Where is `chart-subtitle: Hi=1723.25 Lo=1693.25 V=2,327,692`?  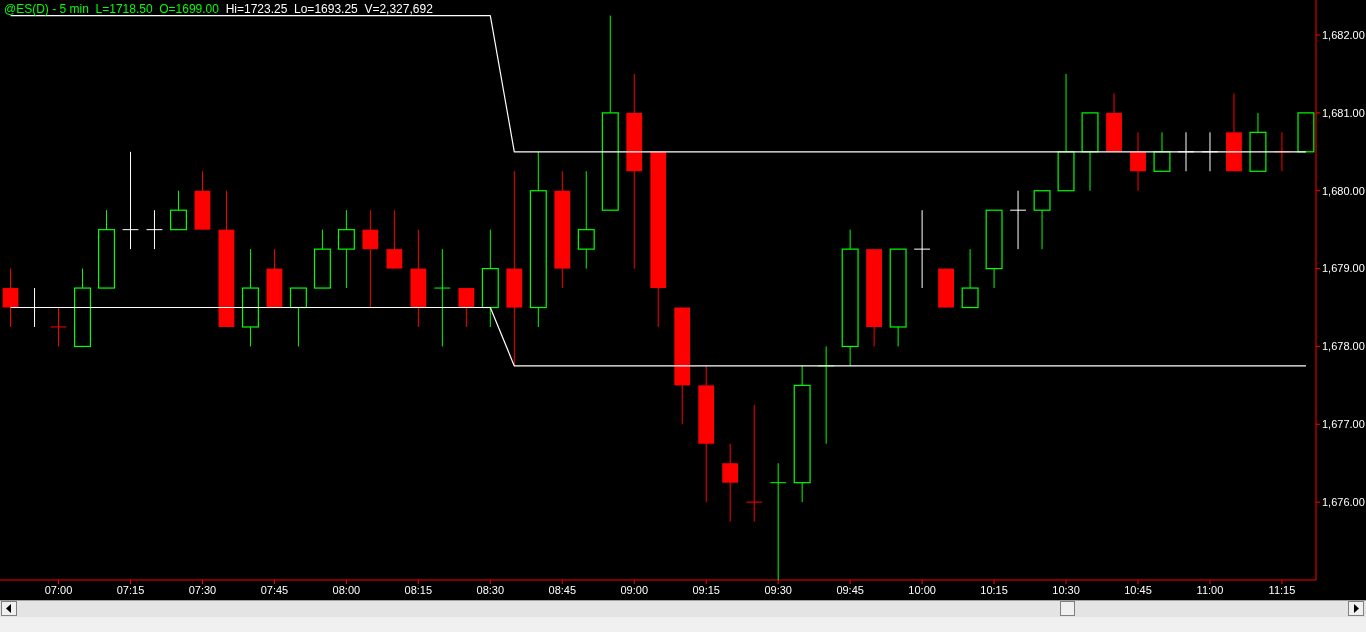 chart-subtitle: Hi=1723.25 Lo=1693.25 V=2,327,692 is located at coordinates (328, 9).